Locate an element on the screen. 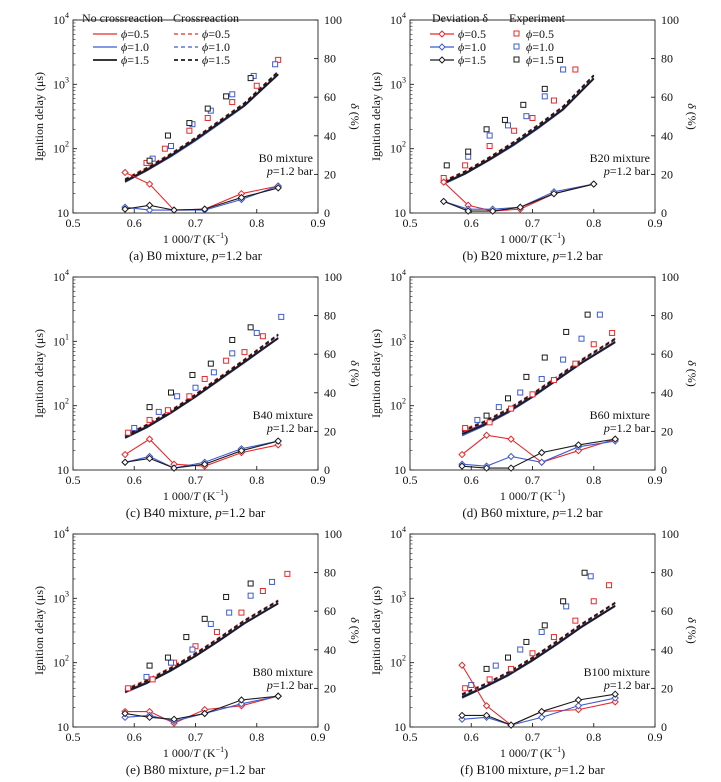 The image size is (721, 782). plot-frame is located at coordinates (195, 630).